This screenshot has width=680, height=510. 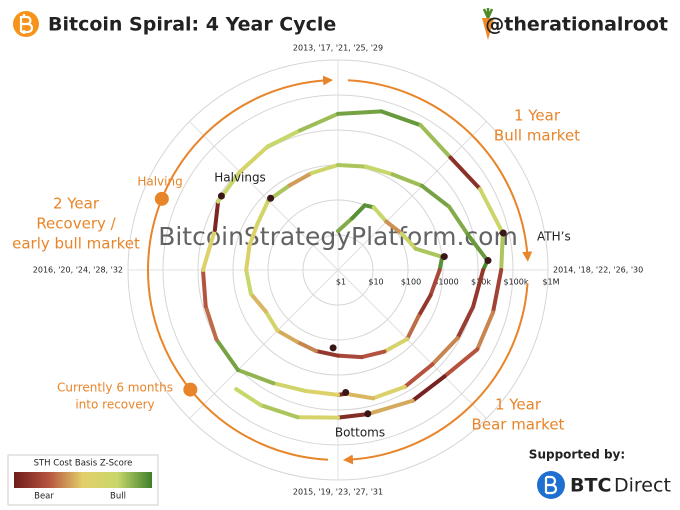 I want to click on grid-ring, so click(x=338, y=270).